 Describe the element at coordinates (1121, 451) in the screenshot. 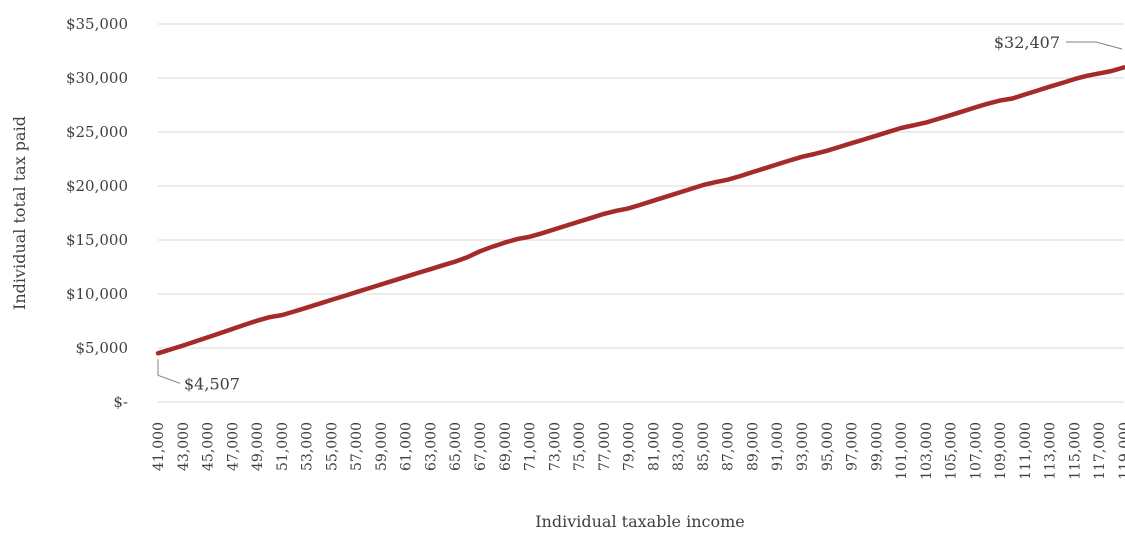

I see `x-tick-label: 119,000` at that location.